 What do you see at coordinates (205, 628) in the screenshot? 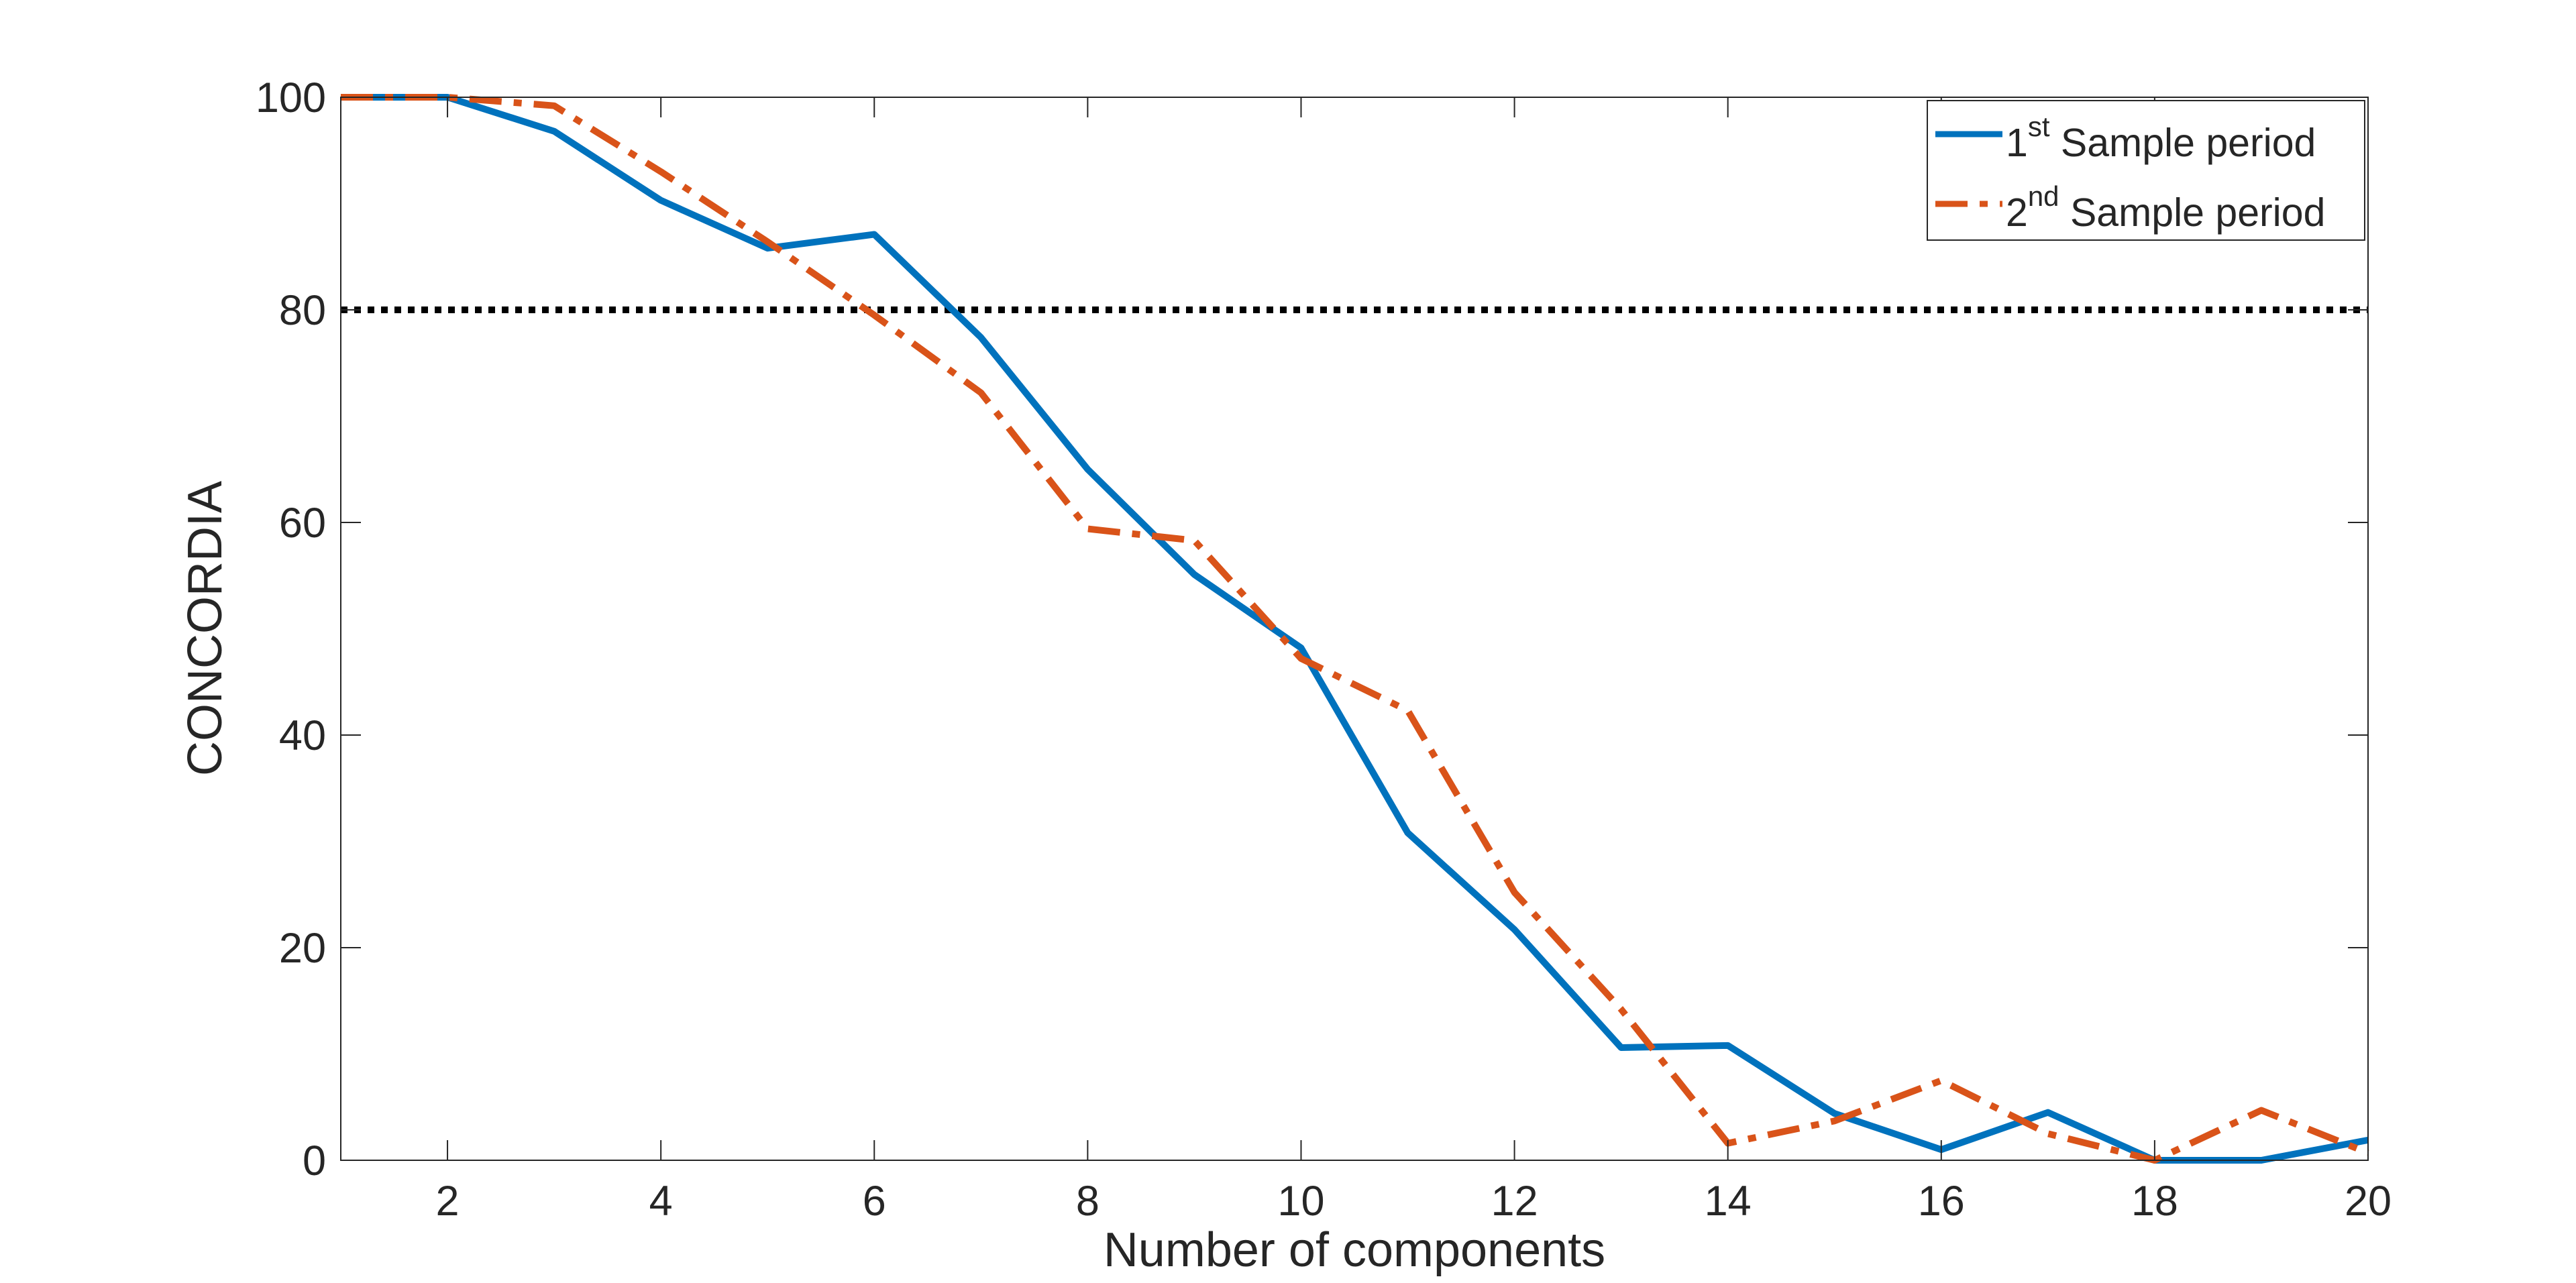
I see `y-axis-label: CONCORDIA` at bounding box center [205, 628].